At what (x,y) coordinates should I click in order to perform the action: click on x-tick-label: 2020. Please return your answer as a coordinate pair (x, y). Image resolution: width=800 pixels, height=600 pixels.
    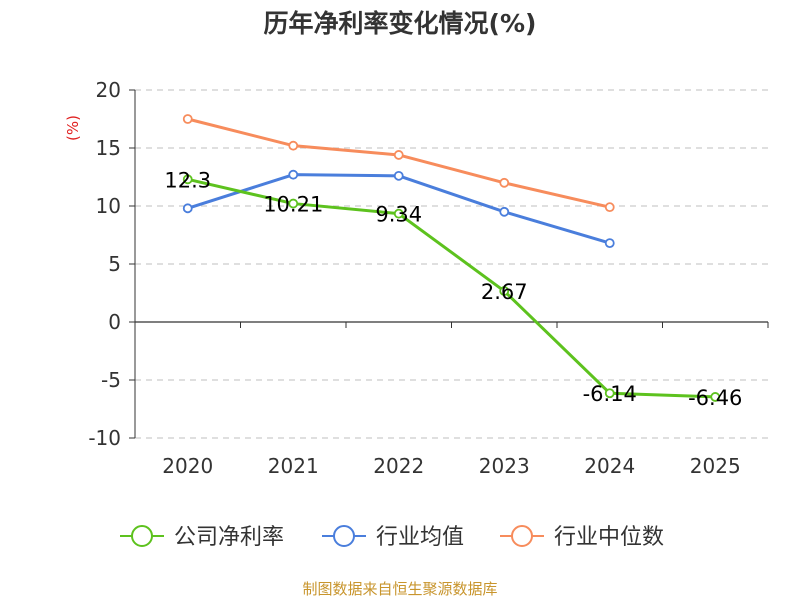
    Looking at the image, I should click on (187, 466).